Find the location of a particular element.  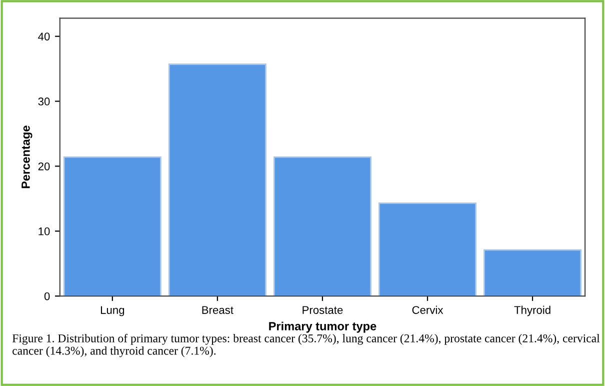

y-tick-label: 30 is located at coordinates (44, 102).